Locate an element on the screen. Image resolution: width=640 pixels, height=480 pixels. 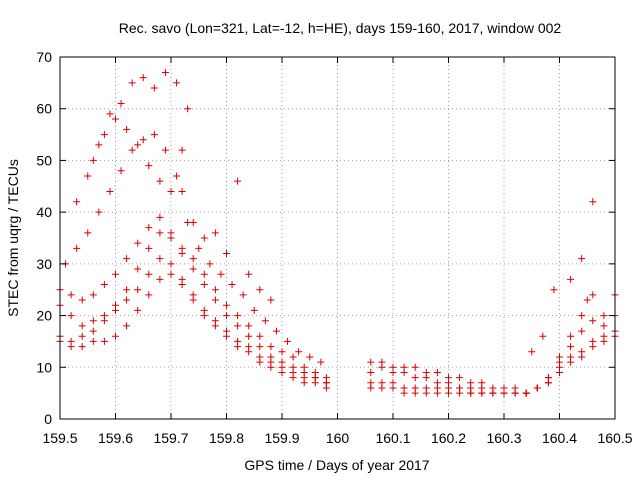
series-arc-l is located at coordinates (493, 344).